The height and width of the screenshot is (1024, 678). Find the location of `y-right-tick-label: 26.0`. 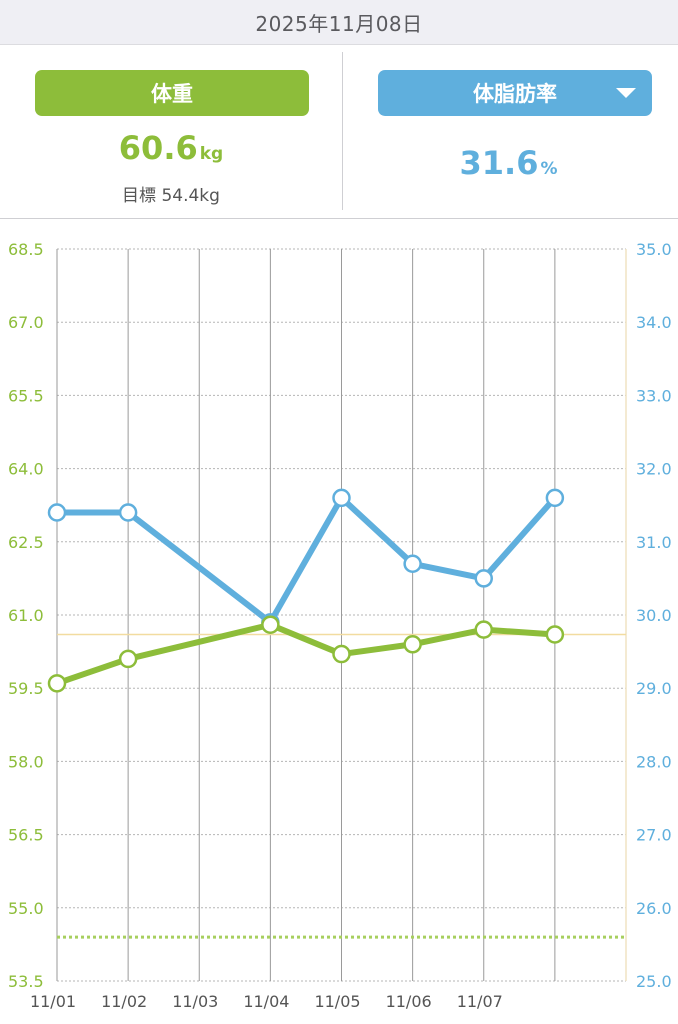

y-right-tick-label: 26.0 is located at coordinates (654, 908).